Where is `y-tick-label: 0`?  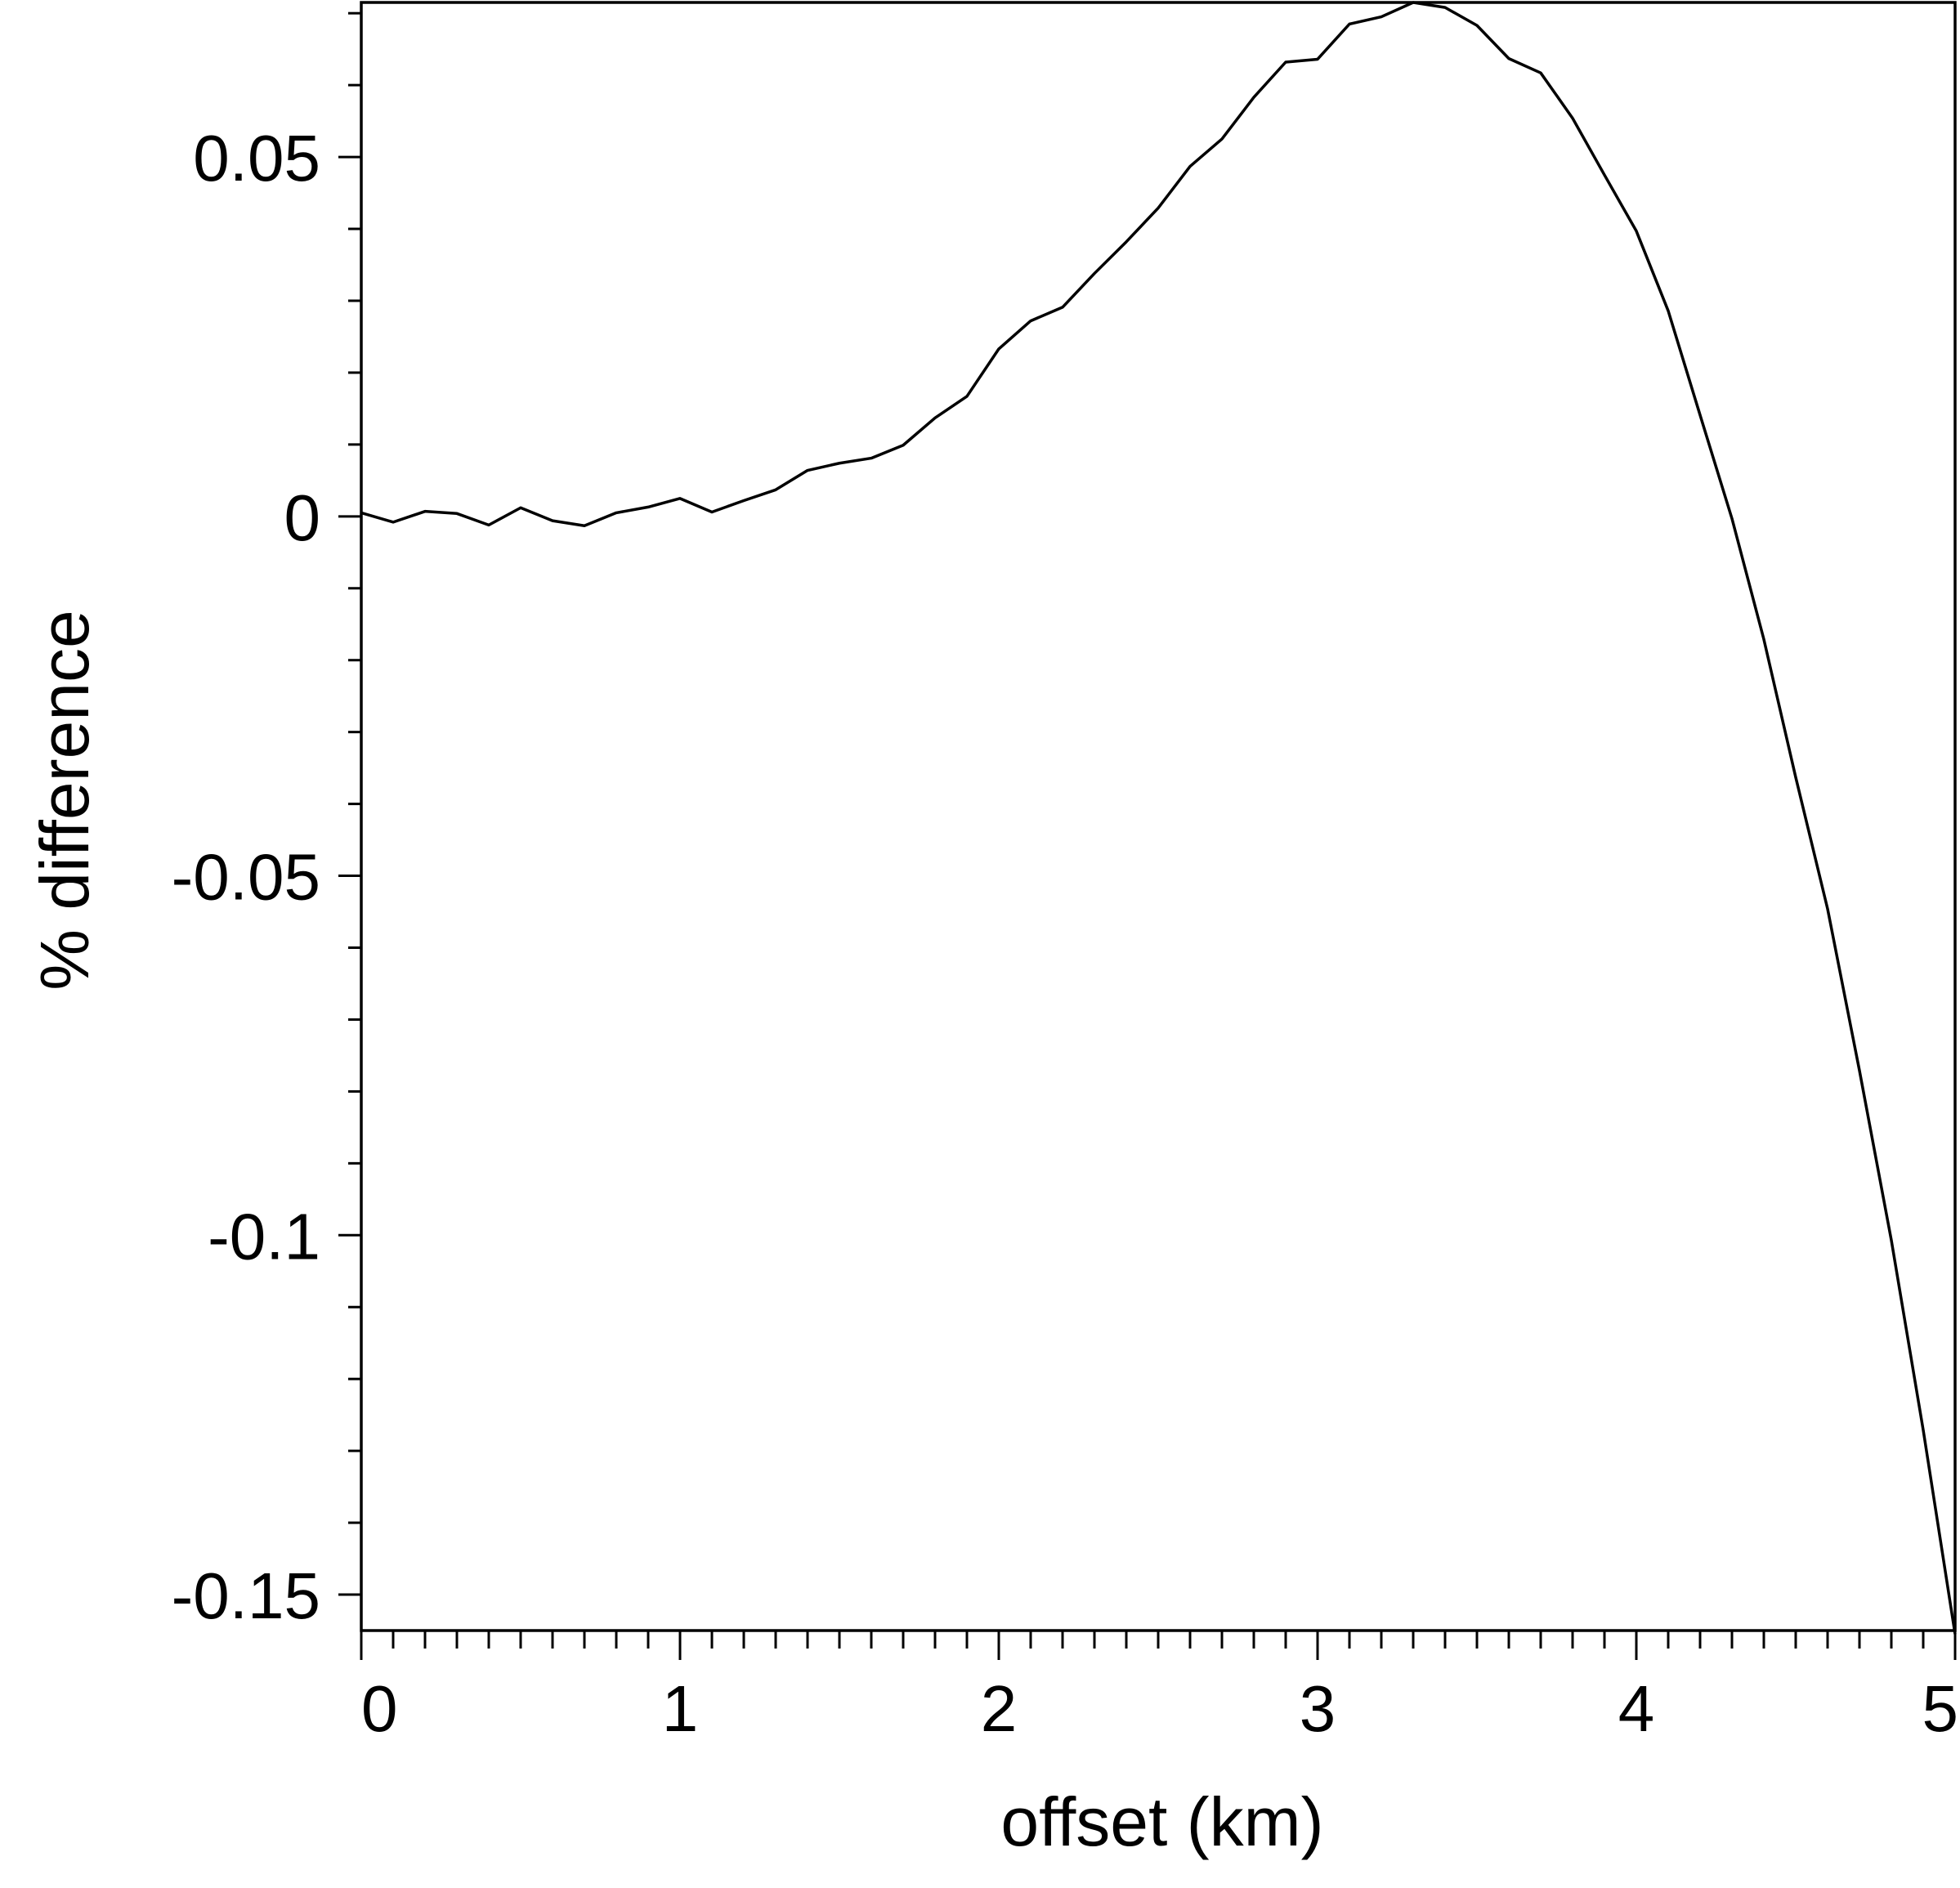
y-tick-label: 0 is located at coordinates (302, 517).